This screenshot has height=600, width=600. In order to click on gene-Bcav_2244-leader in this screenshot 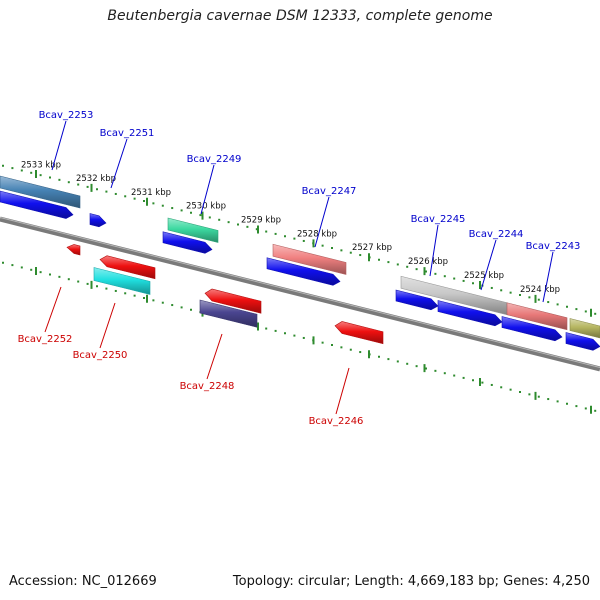, I will do `click(488, 265)`.